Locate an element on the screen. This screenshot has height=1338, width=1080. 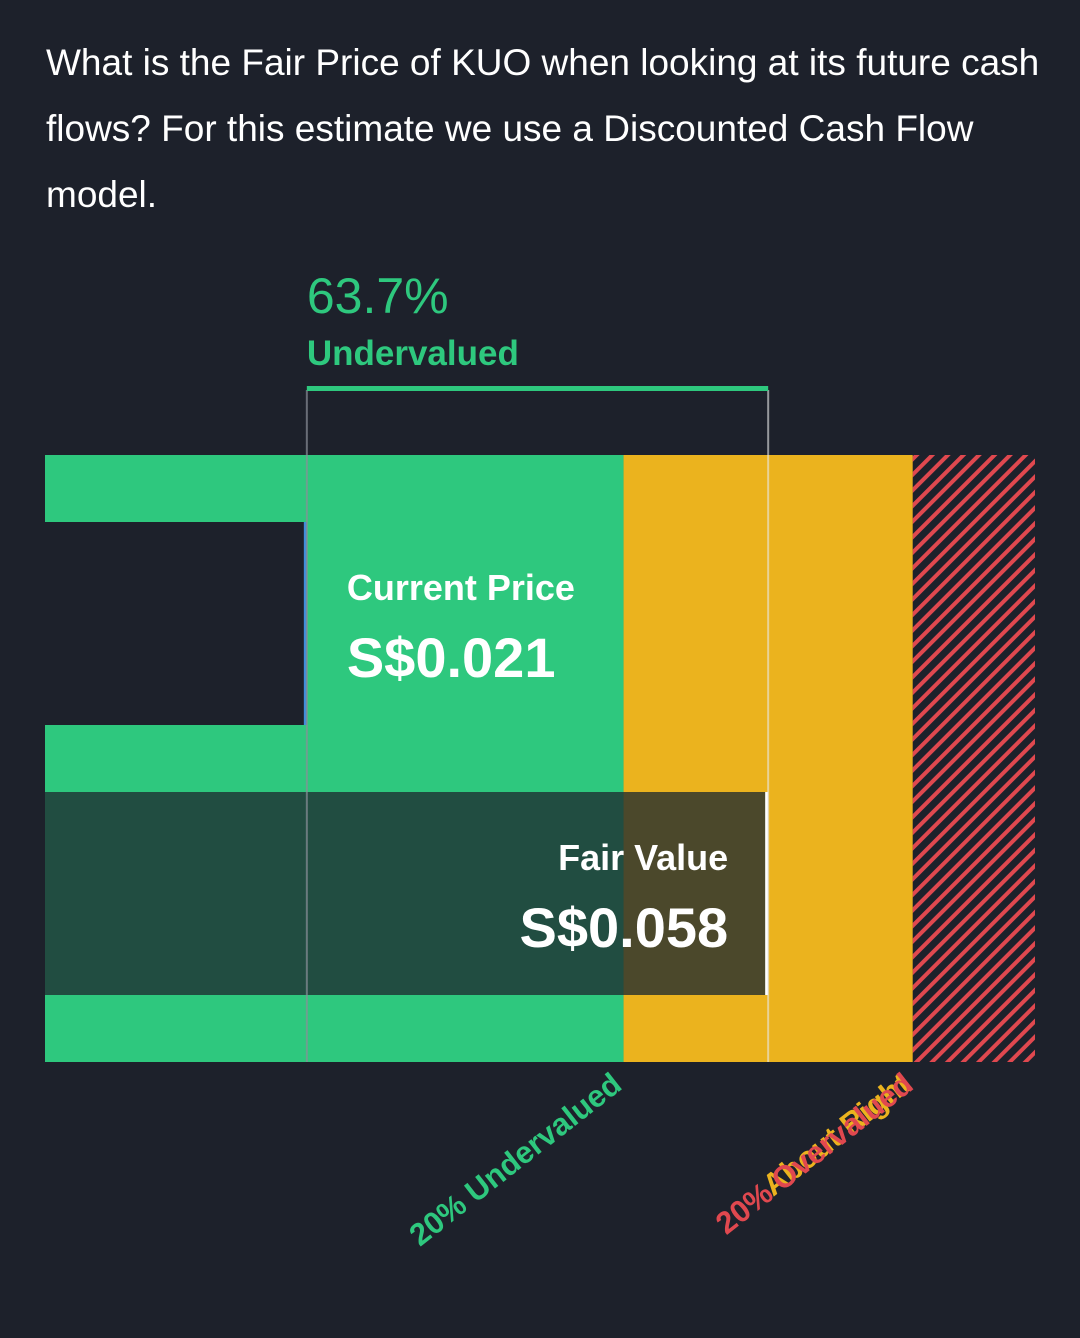
current-price-marker is located at coordinates (305, 623).